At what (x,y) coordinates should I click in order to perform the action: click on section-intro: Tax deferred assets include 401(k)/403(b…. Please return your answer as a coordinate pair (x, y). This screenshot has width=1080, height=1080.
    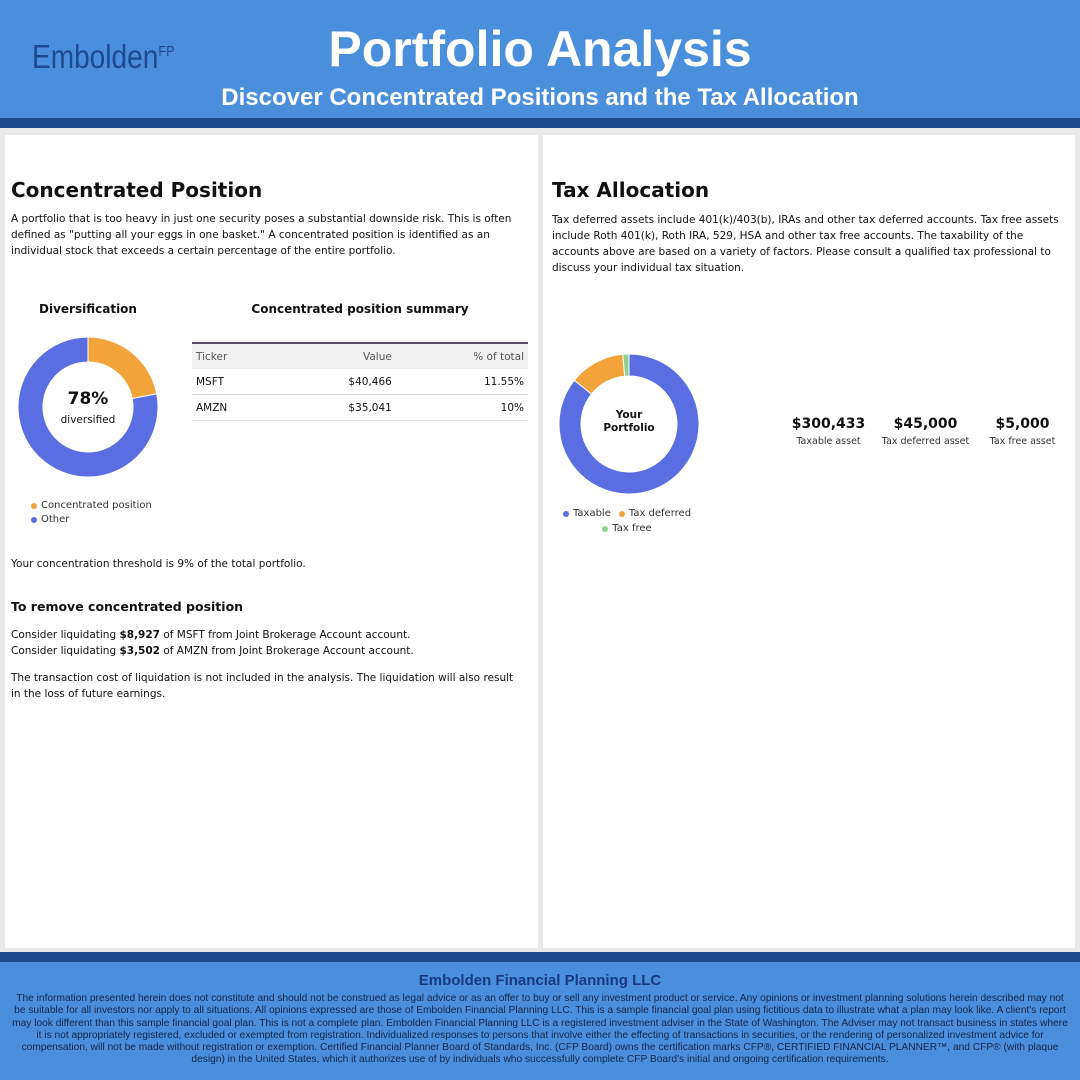
    Looking at the image, I should click on (805, 244).